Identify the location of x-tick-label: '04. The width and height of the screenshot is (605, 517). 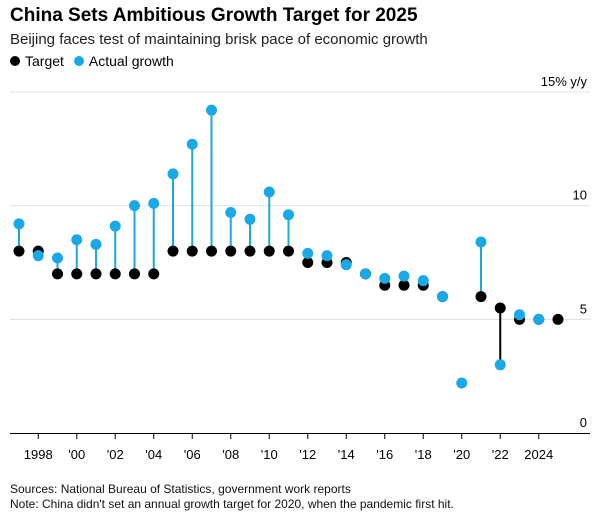
(153, 454).